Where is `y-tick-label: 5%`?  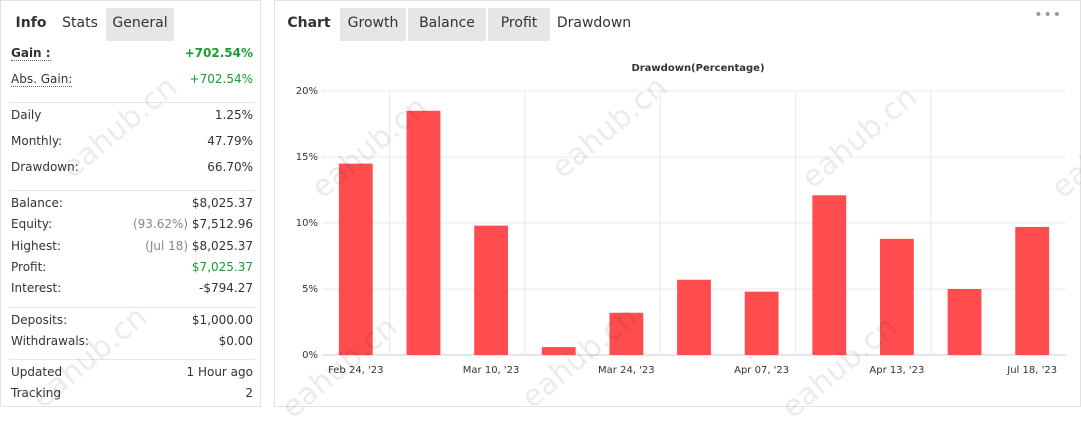 y-tick-label: 5% is located at coordinates (310, 289).